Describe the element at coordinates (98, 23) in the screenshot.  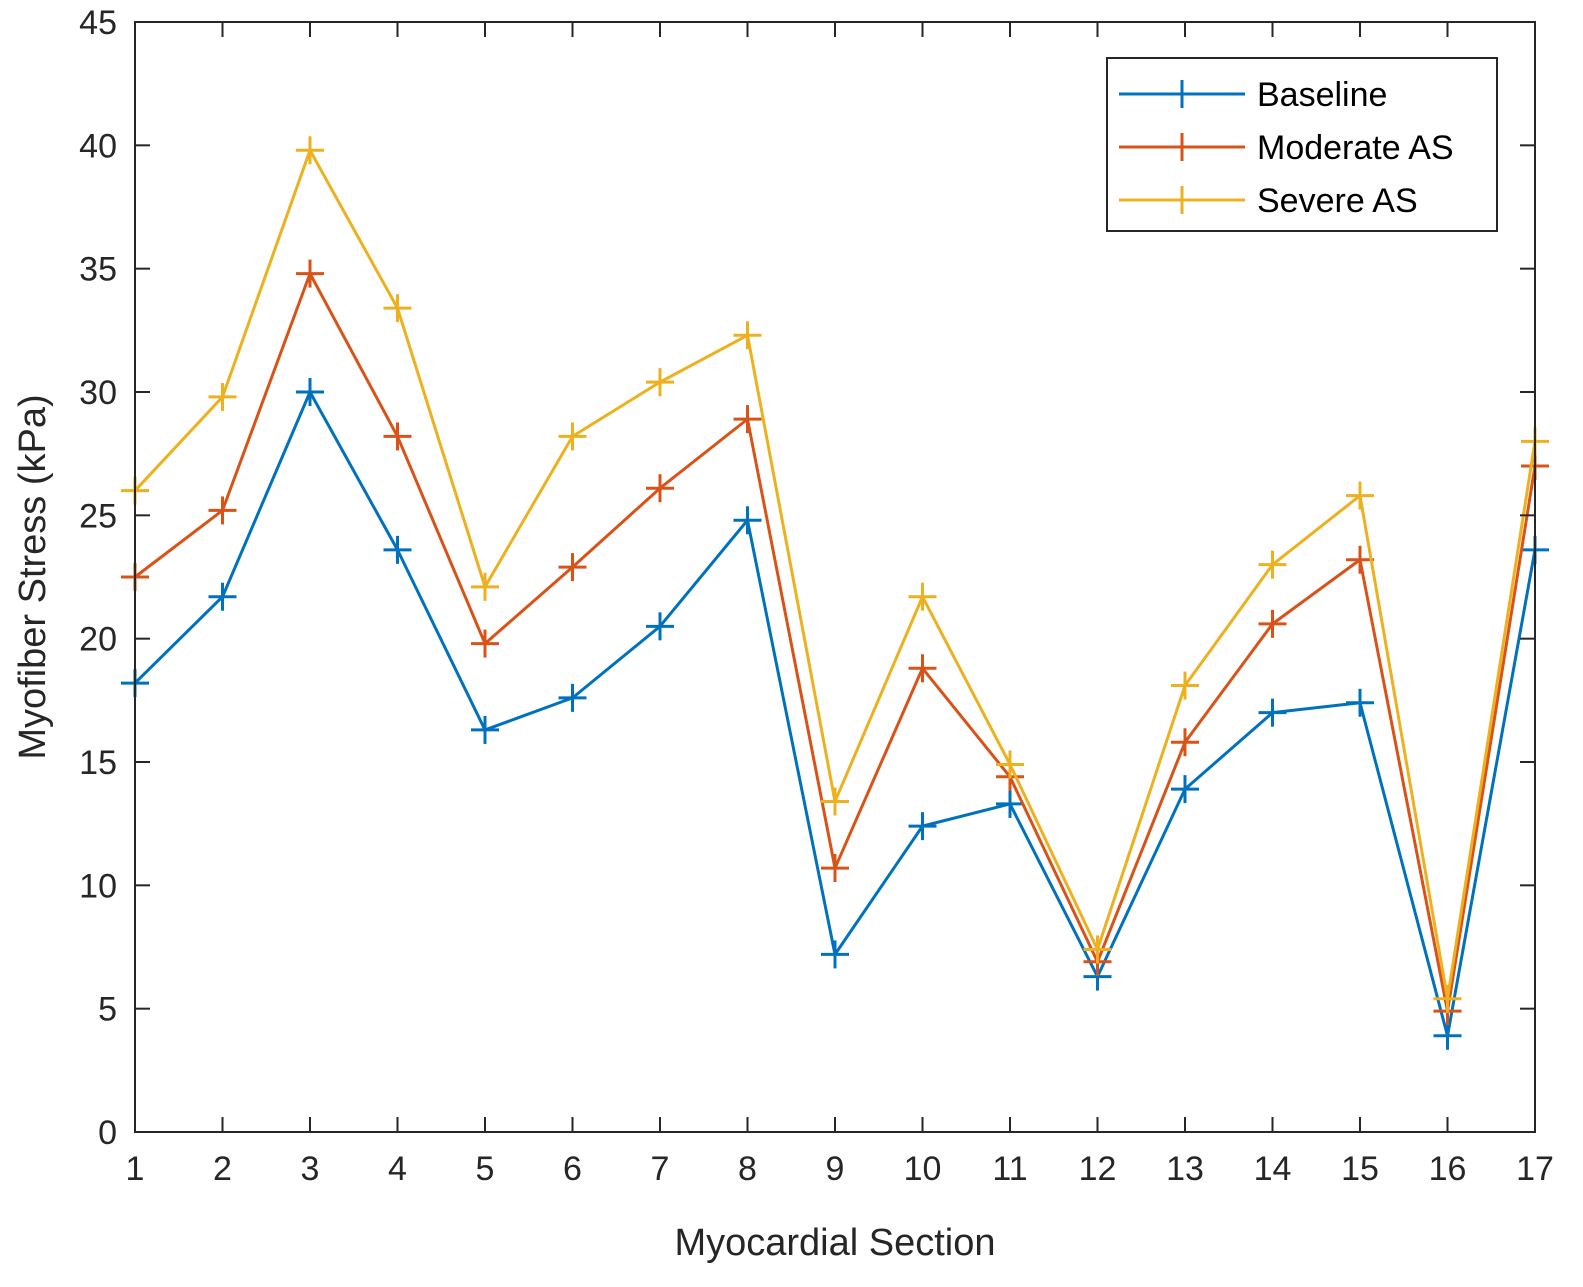
I see `y-tick-label: 45` at that location.